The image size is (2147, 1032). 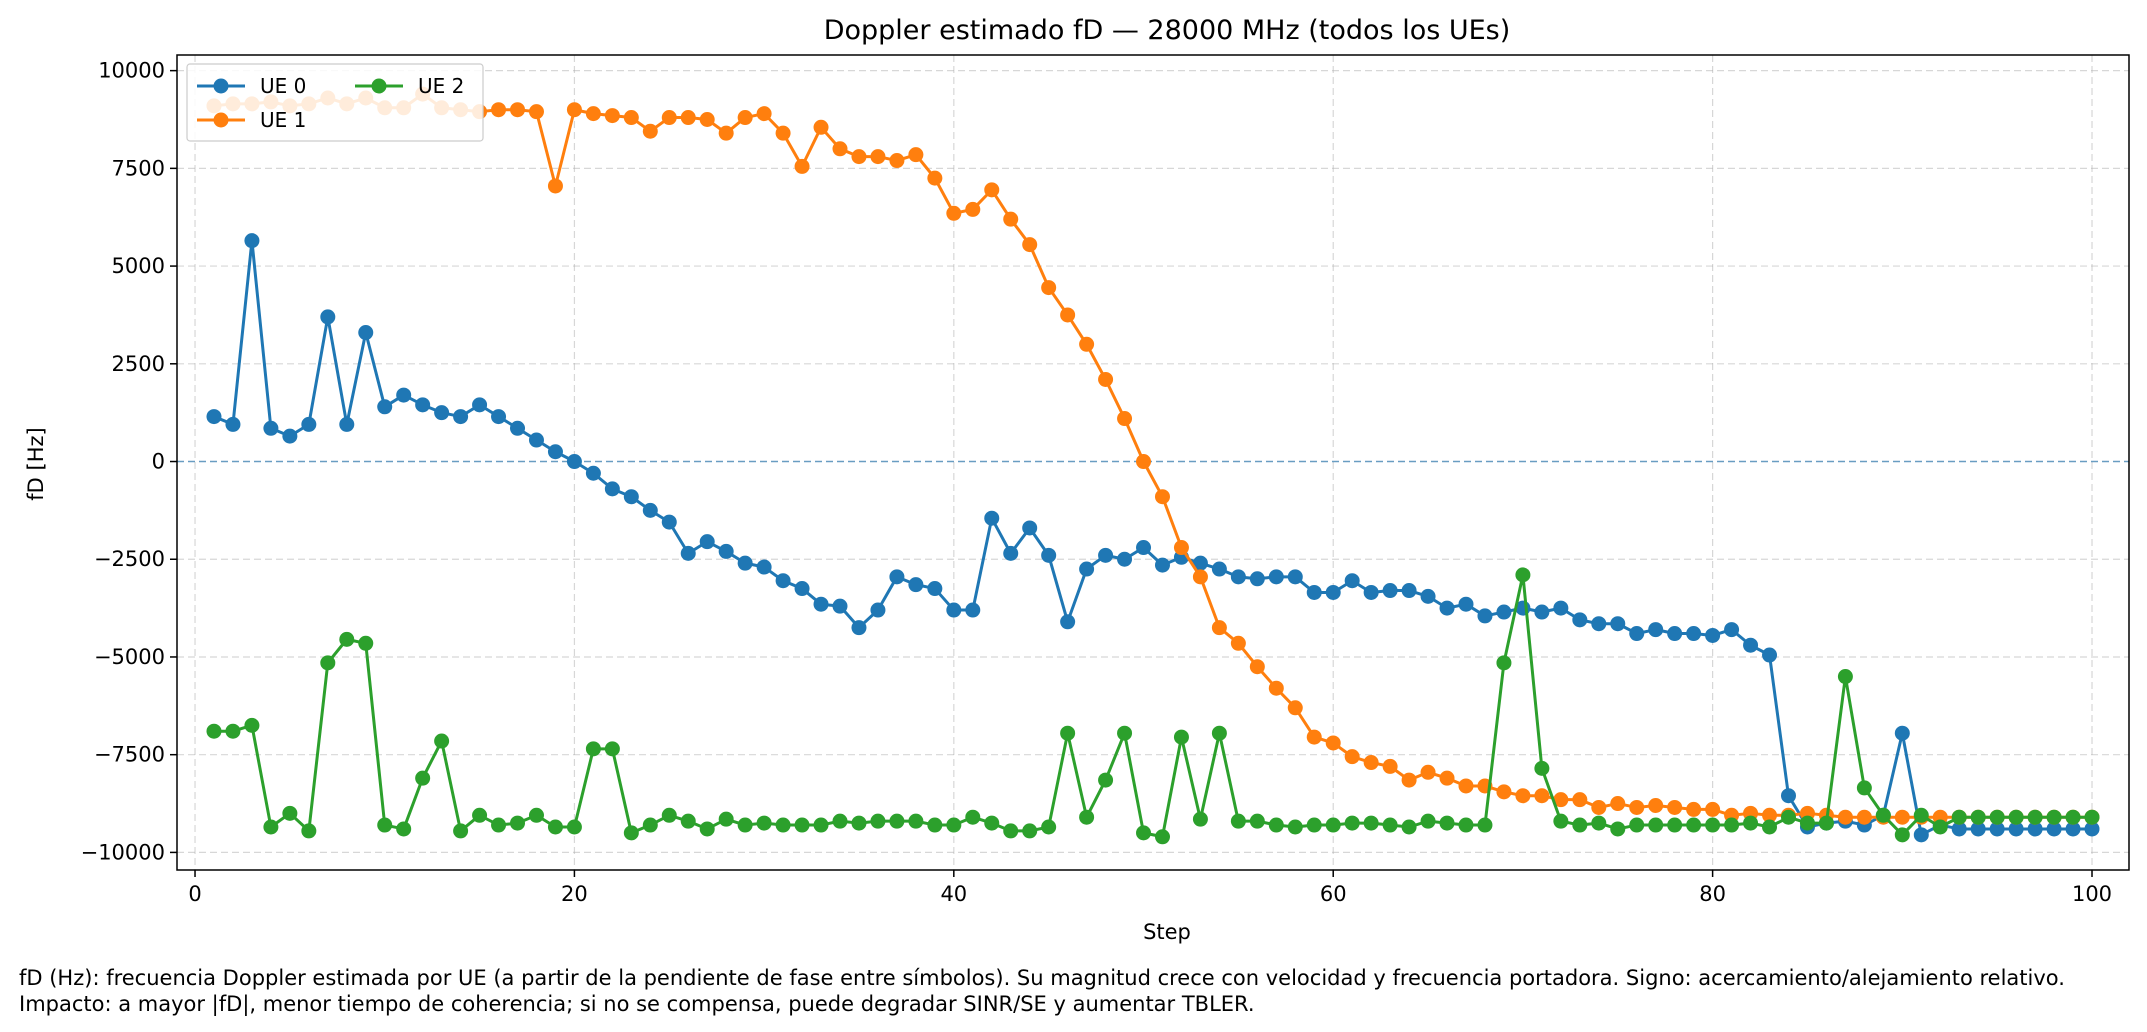 What do you see at coordinates (335, 102) in the screenshot?
I see `legend-box` at bounding box center [335, 102].